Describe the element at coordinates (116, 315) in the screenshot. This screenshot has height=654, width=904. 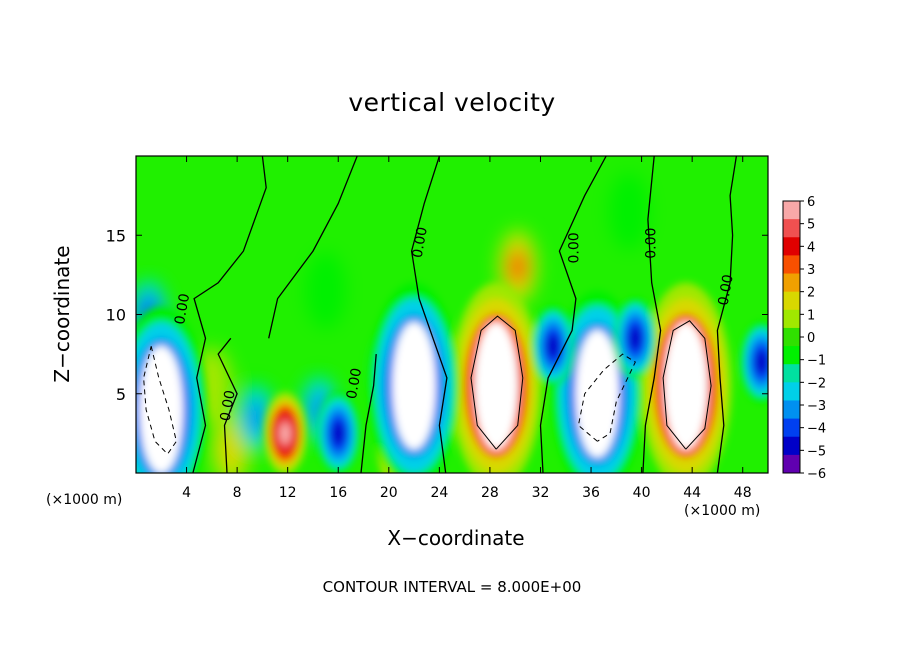
I see `y-tick-label: 10` at that location.